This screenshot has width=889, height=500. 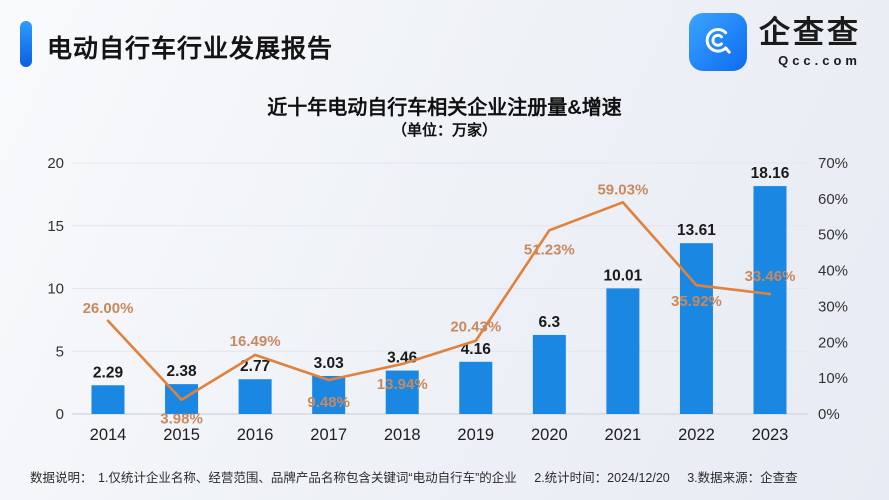 What do you see at coordinates (549, 435) in the screenshot?
I see `x-axis-label: 2020` at bounding box center [549, 435].